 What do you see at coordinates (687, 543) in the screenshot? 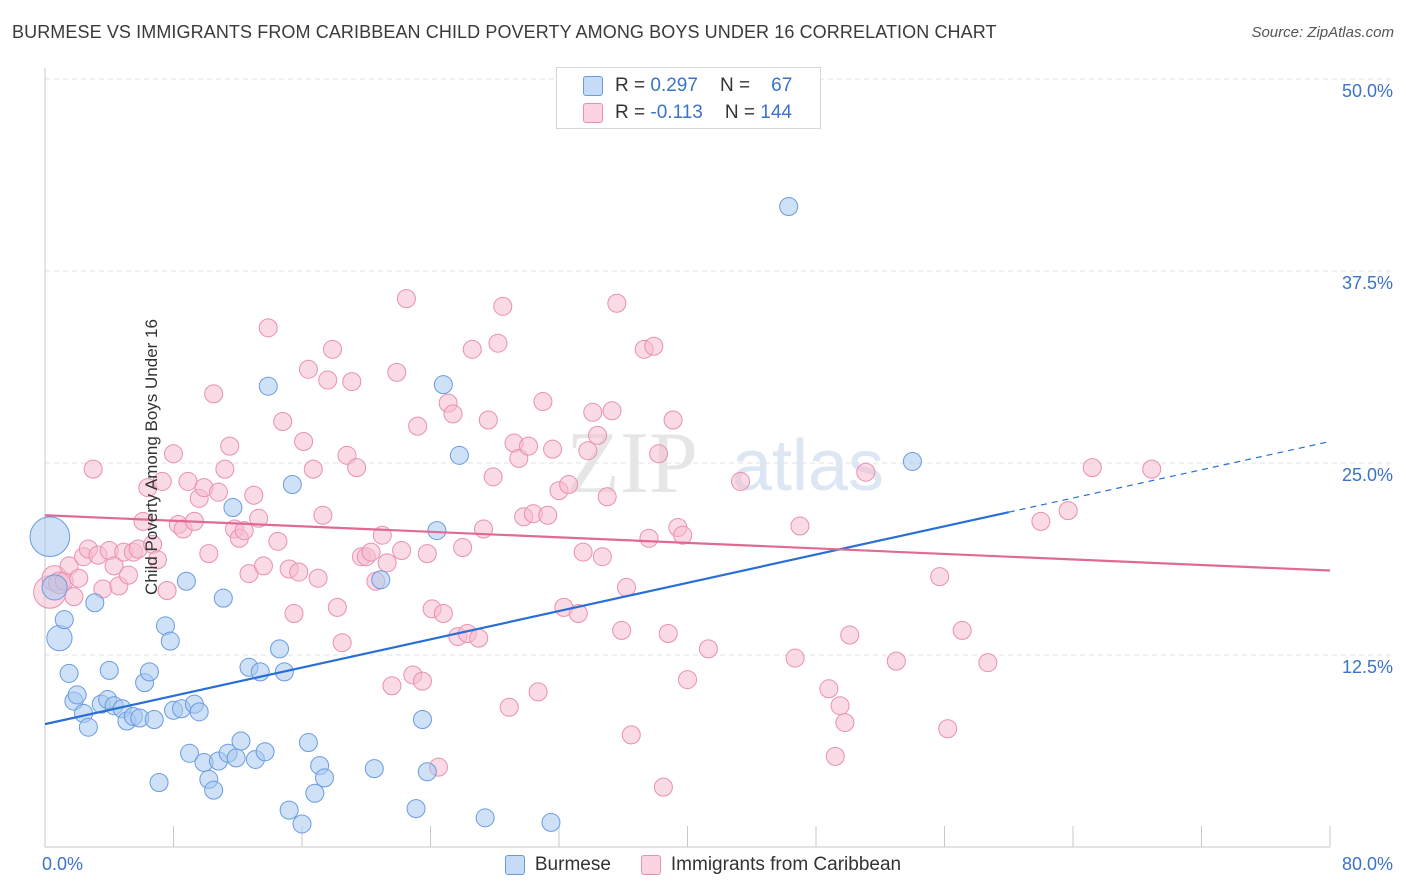
I see `trend-line-caribbean` at bounding box center [687, 543].